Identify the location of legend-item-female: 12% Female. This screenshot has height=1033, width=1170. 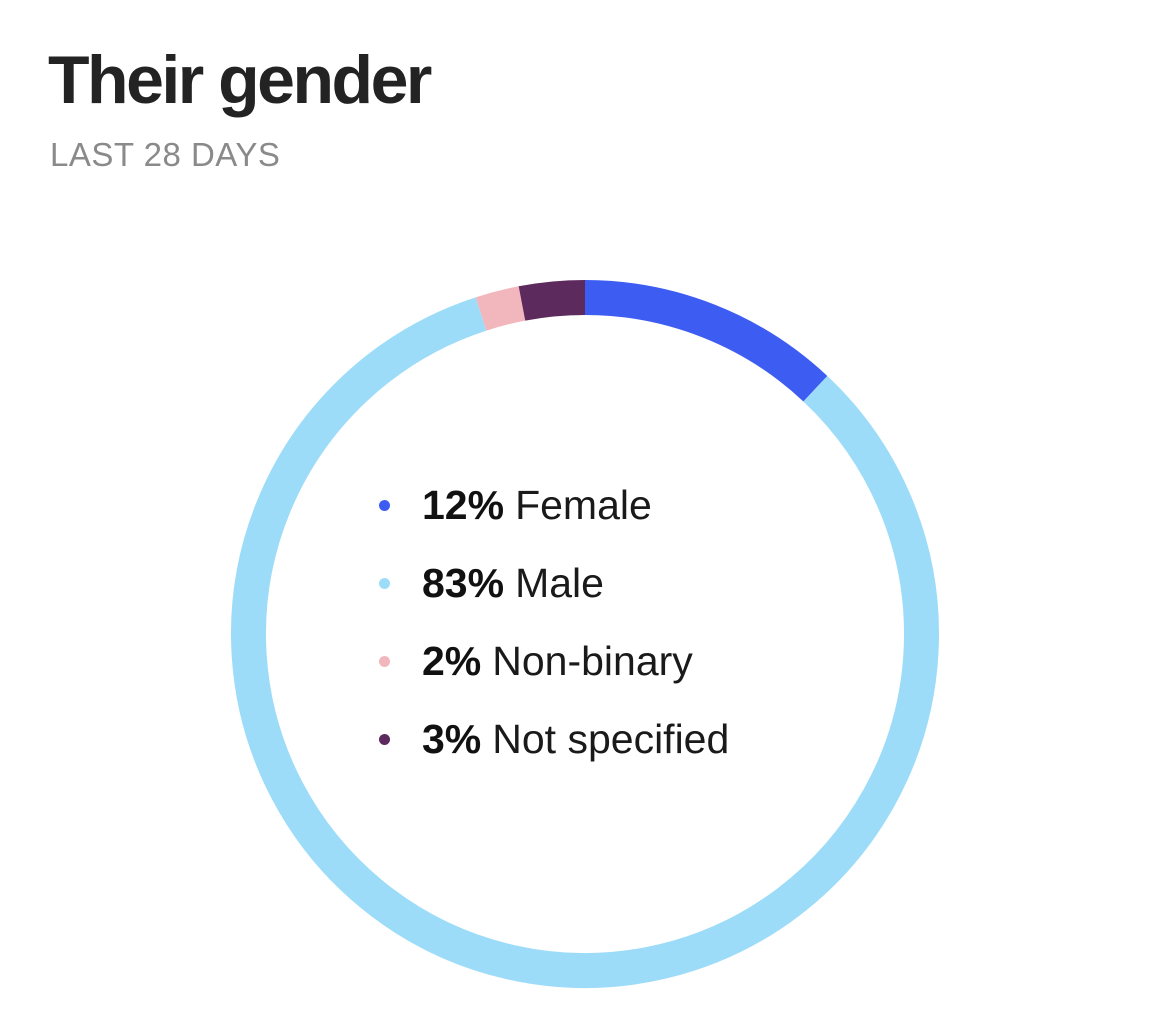
(550, 505).